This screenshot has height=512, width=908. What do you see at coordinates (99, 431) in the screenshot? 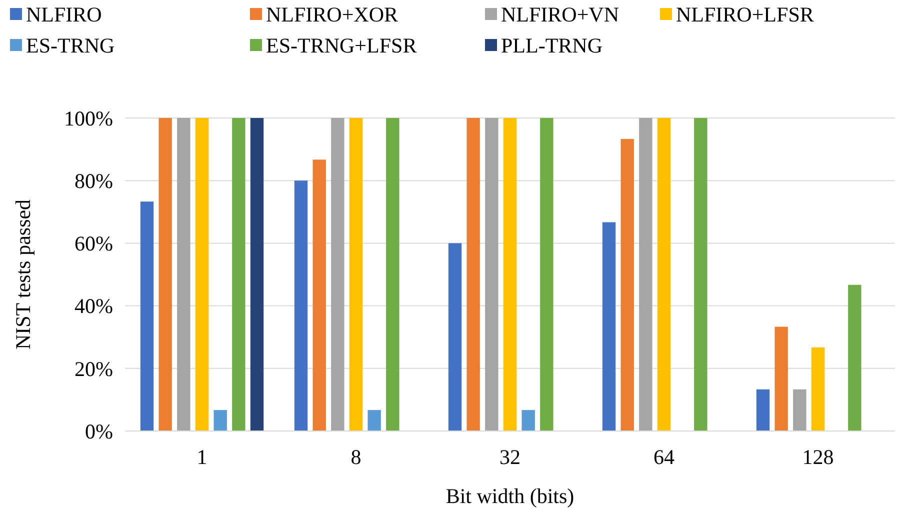
I see `y-tick-label: 0%` at bounding box center [99, 431].